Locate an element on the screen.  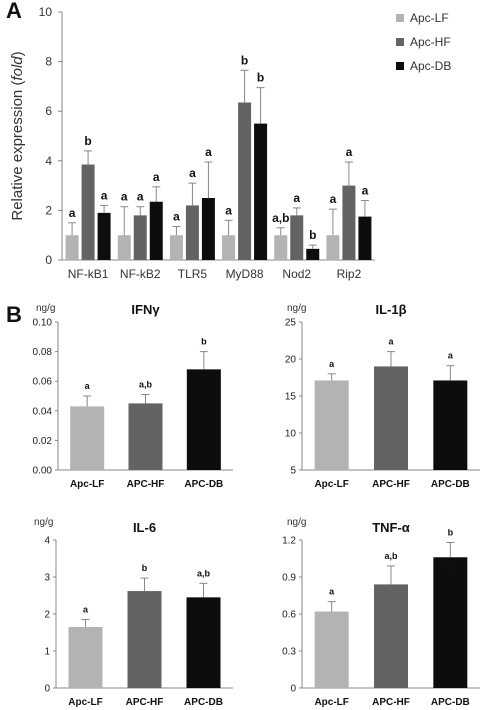
y-tick-label: 10 is located at coordinates (291, 434).